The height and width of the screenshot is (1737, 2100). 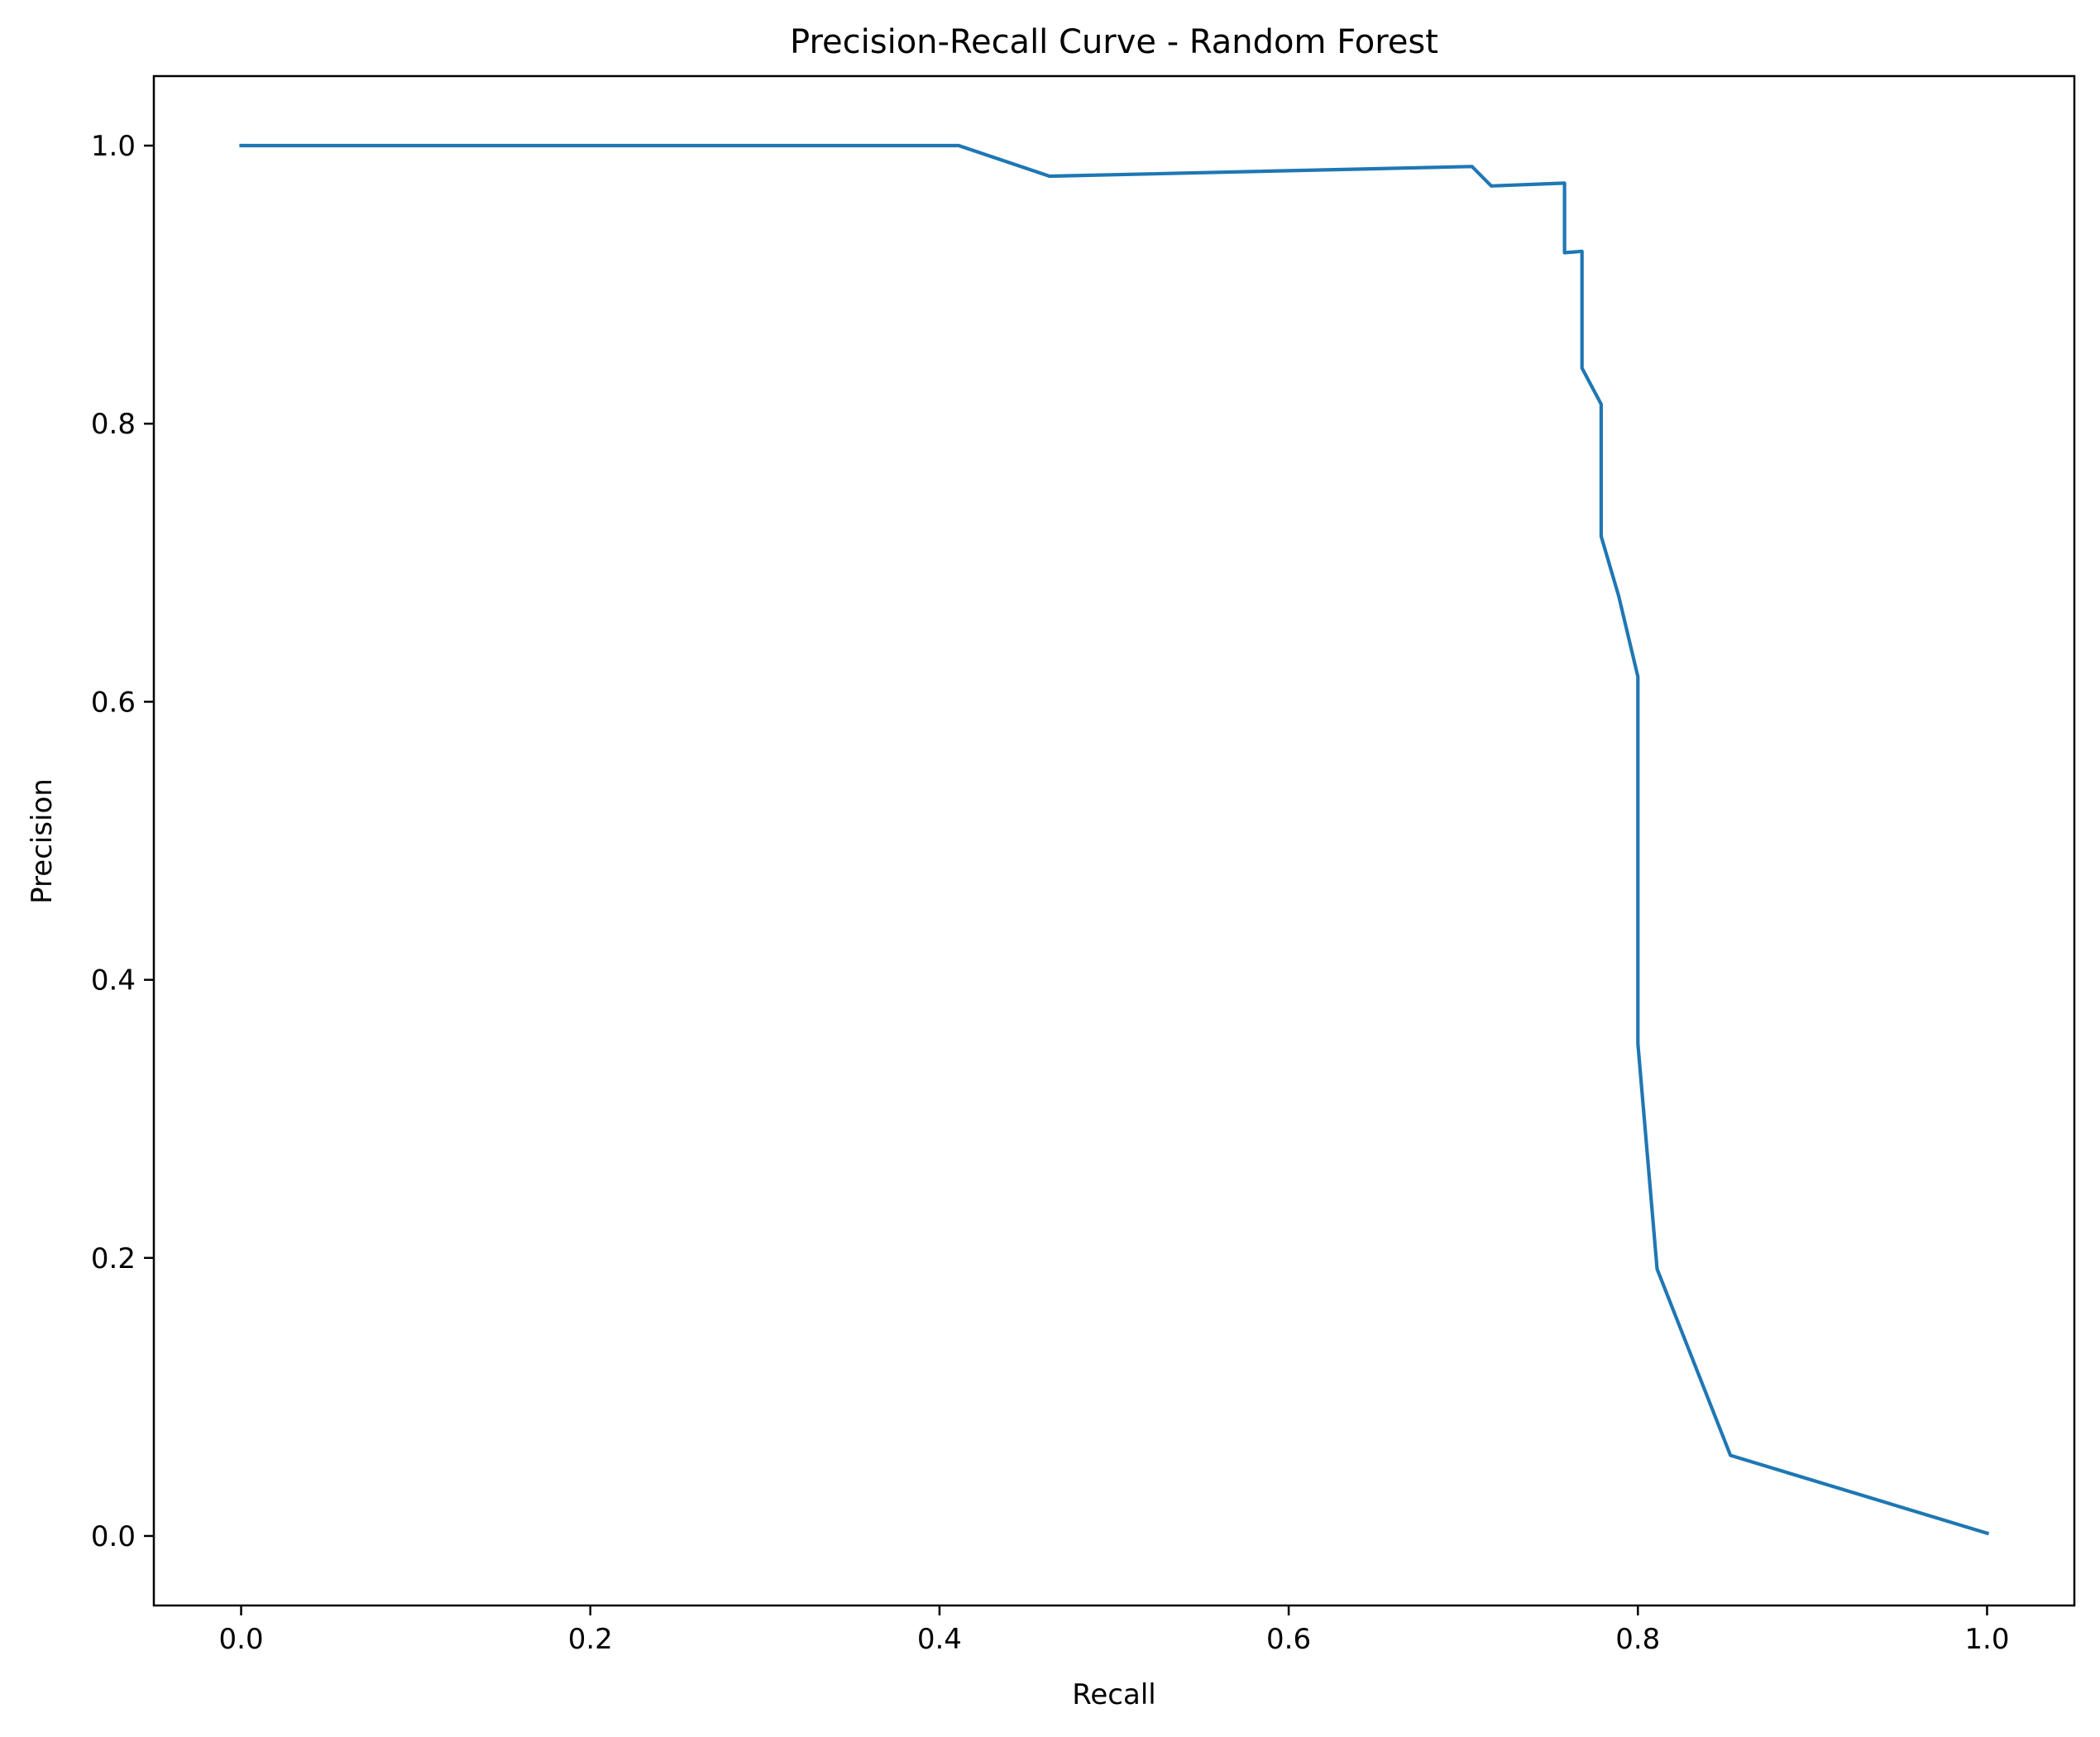 I want to click on y-tick-label: 0.6, so click(x=113, y=702).